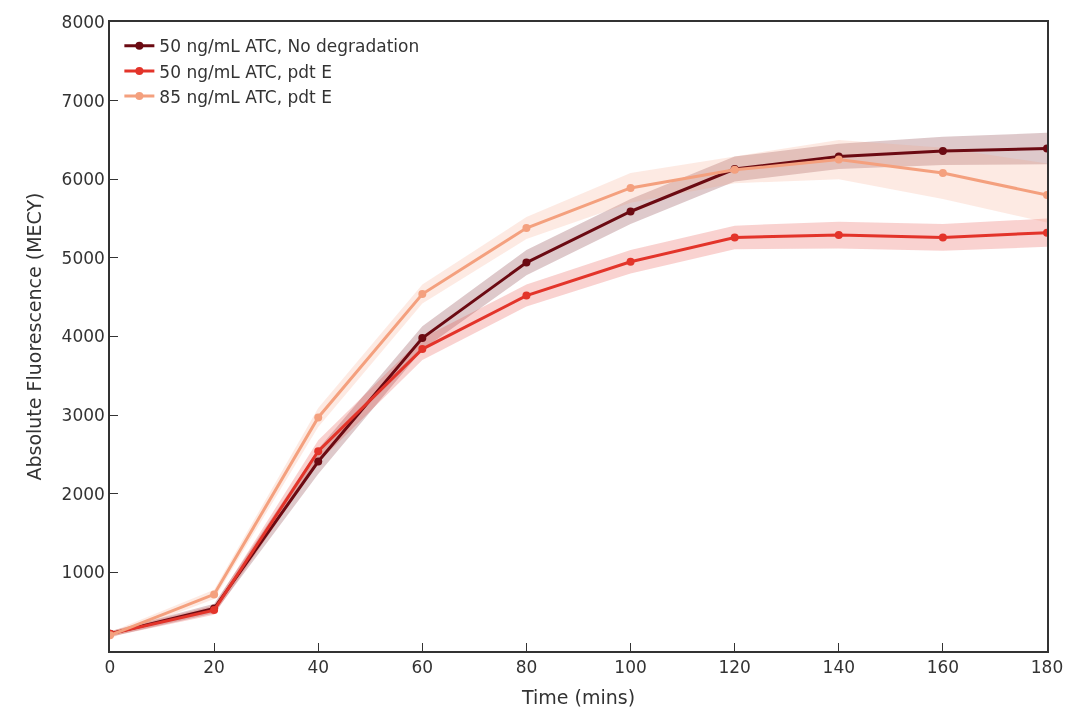 This screenshot has width=1075, height=721. Describe the element at coordinates (33, 336) in the screenshot. I see `y-axis-title: Absolute Fluorescence (MECY)` at that location.